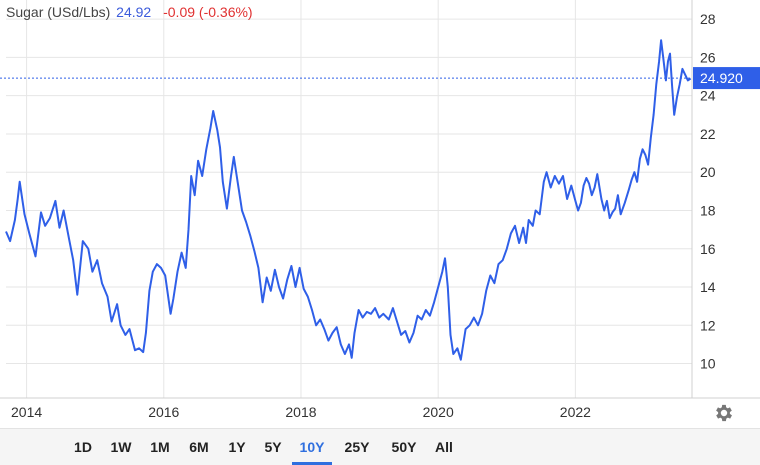 This screenshot has width=760, height=465. I want to click on x-tick-label: 2022, so click(575, 412).